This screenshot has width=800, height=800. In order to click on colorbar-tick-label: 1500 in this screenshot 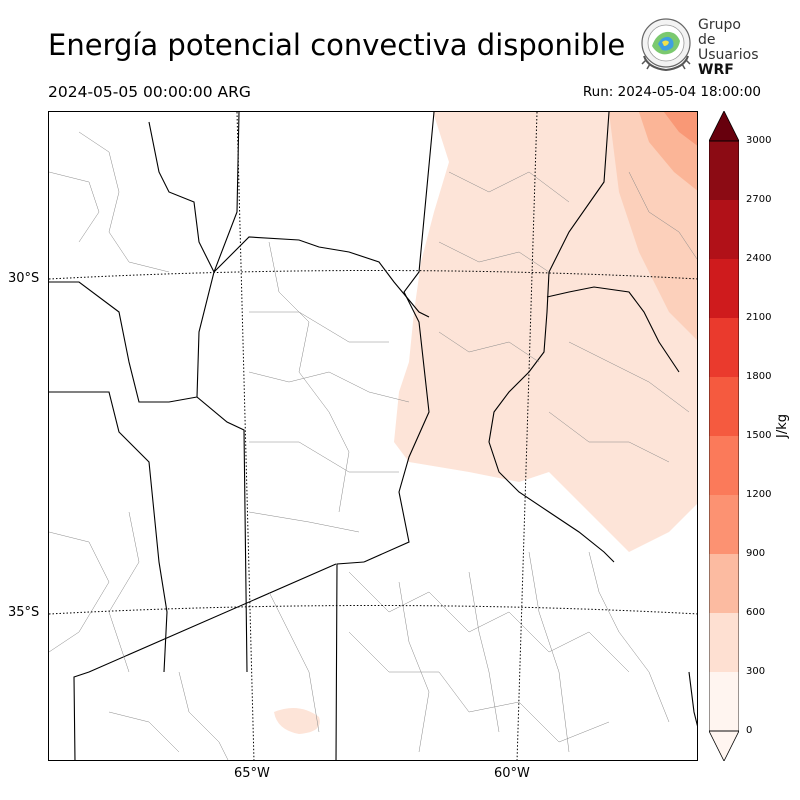, I will do `click(759, 435)`.